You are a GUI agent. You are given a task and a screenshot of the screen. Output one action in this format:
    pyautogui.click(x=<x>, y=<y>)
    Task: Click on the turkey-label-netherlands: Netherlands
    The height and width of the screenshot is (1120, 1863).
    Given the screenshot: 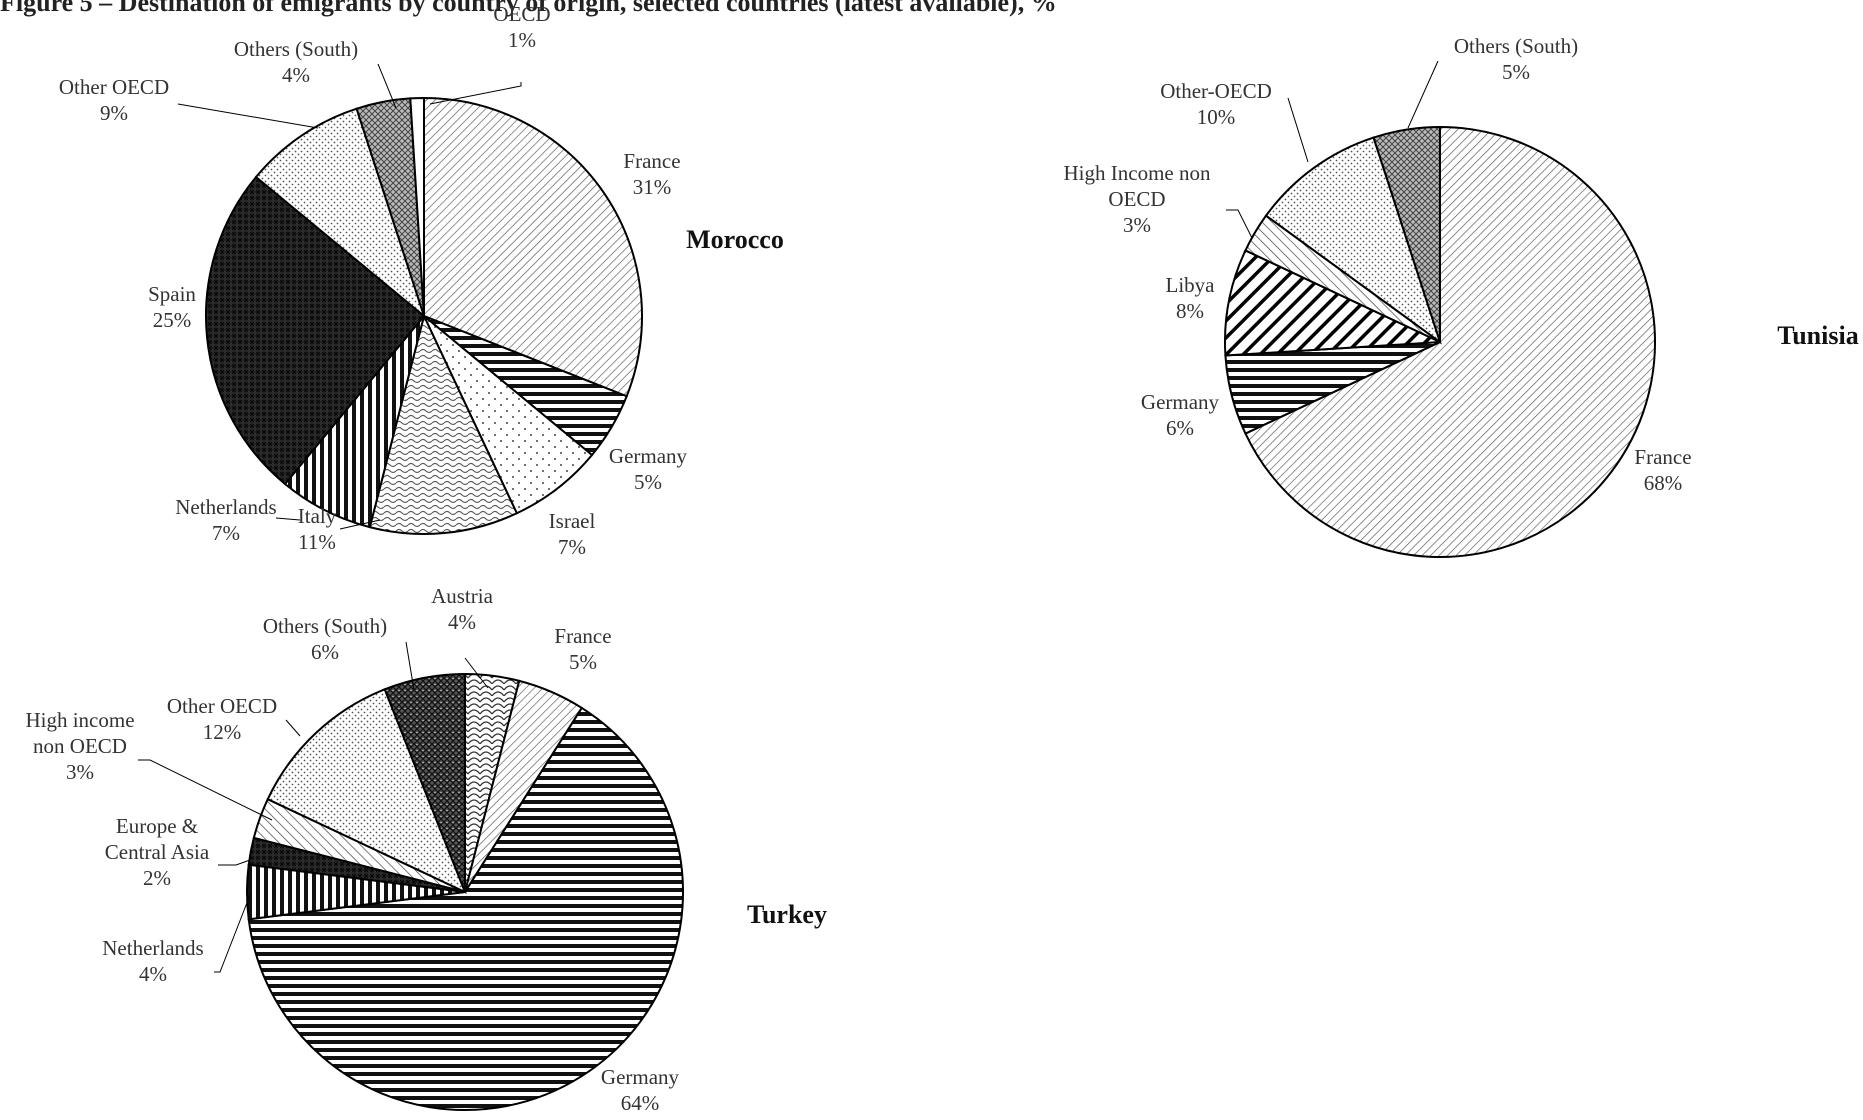 What is the action you would take?
    pyautogui.click(x=152, y=948)
    